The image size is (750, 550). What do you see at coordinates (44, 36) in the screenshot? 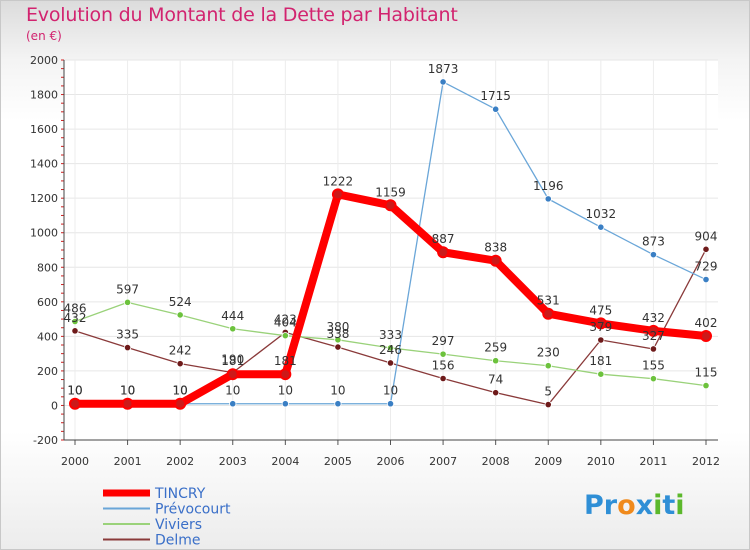
I see `chart-subtitle: (en €)` at bounding box center [44, 36].